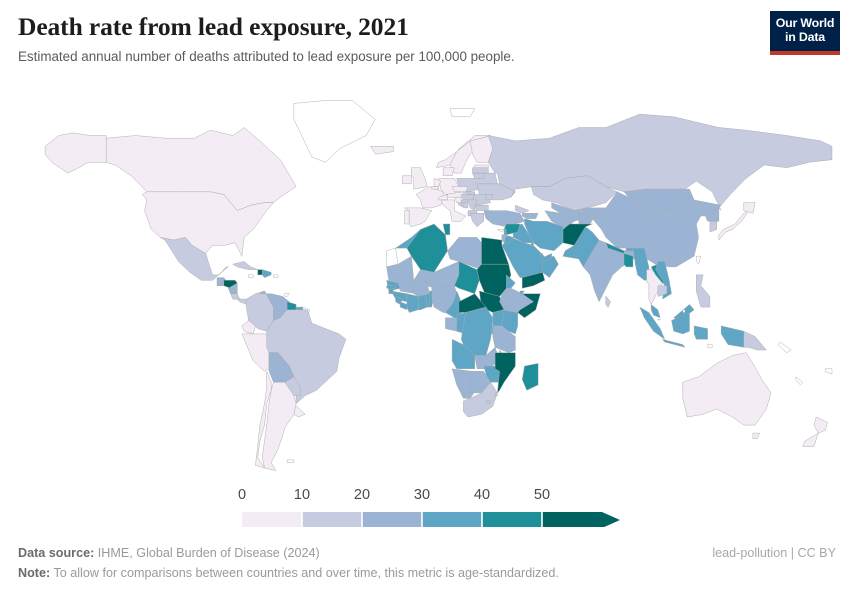  What do you see at coordinates (481, 166) in the screenshot?
I see `country-estonia` at bounding box center [481, 166].